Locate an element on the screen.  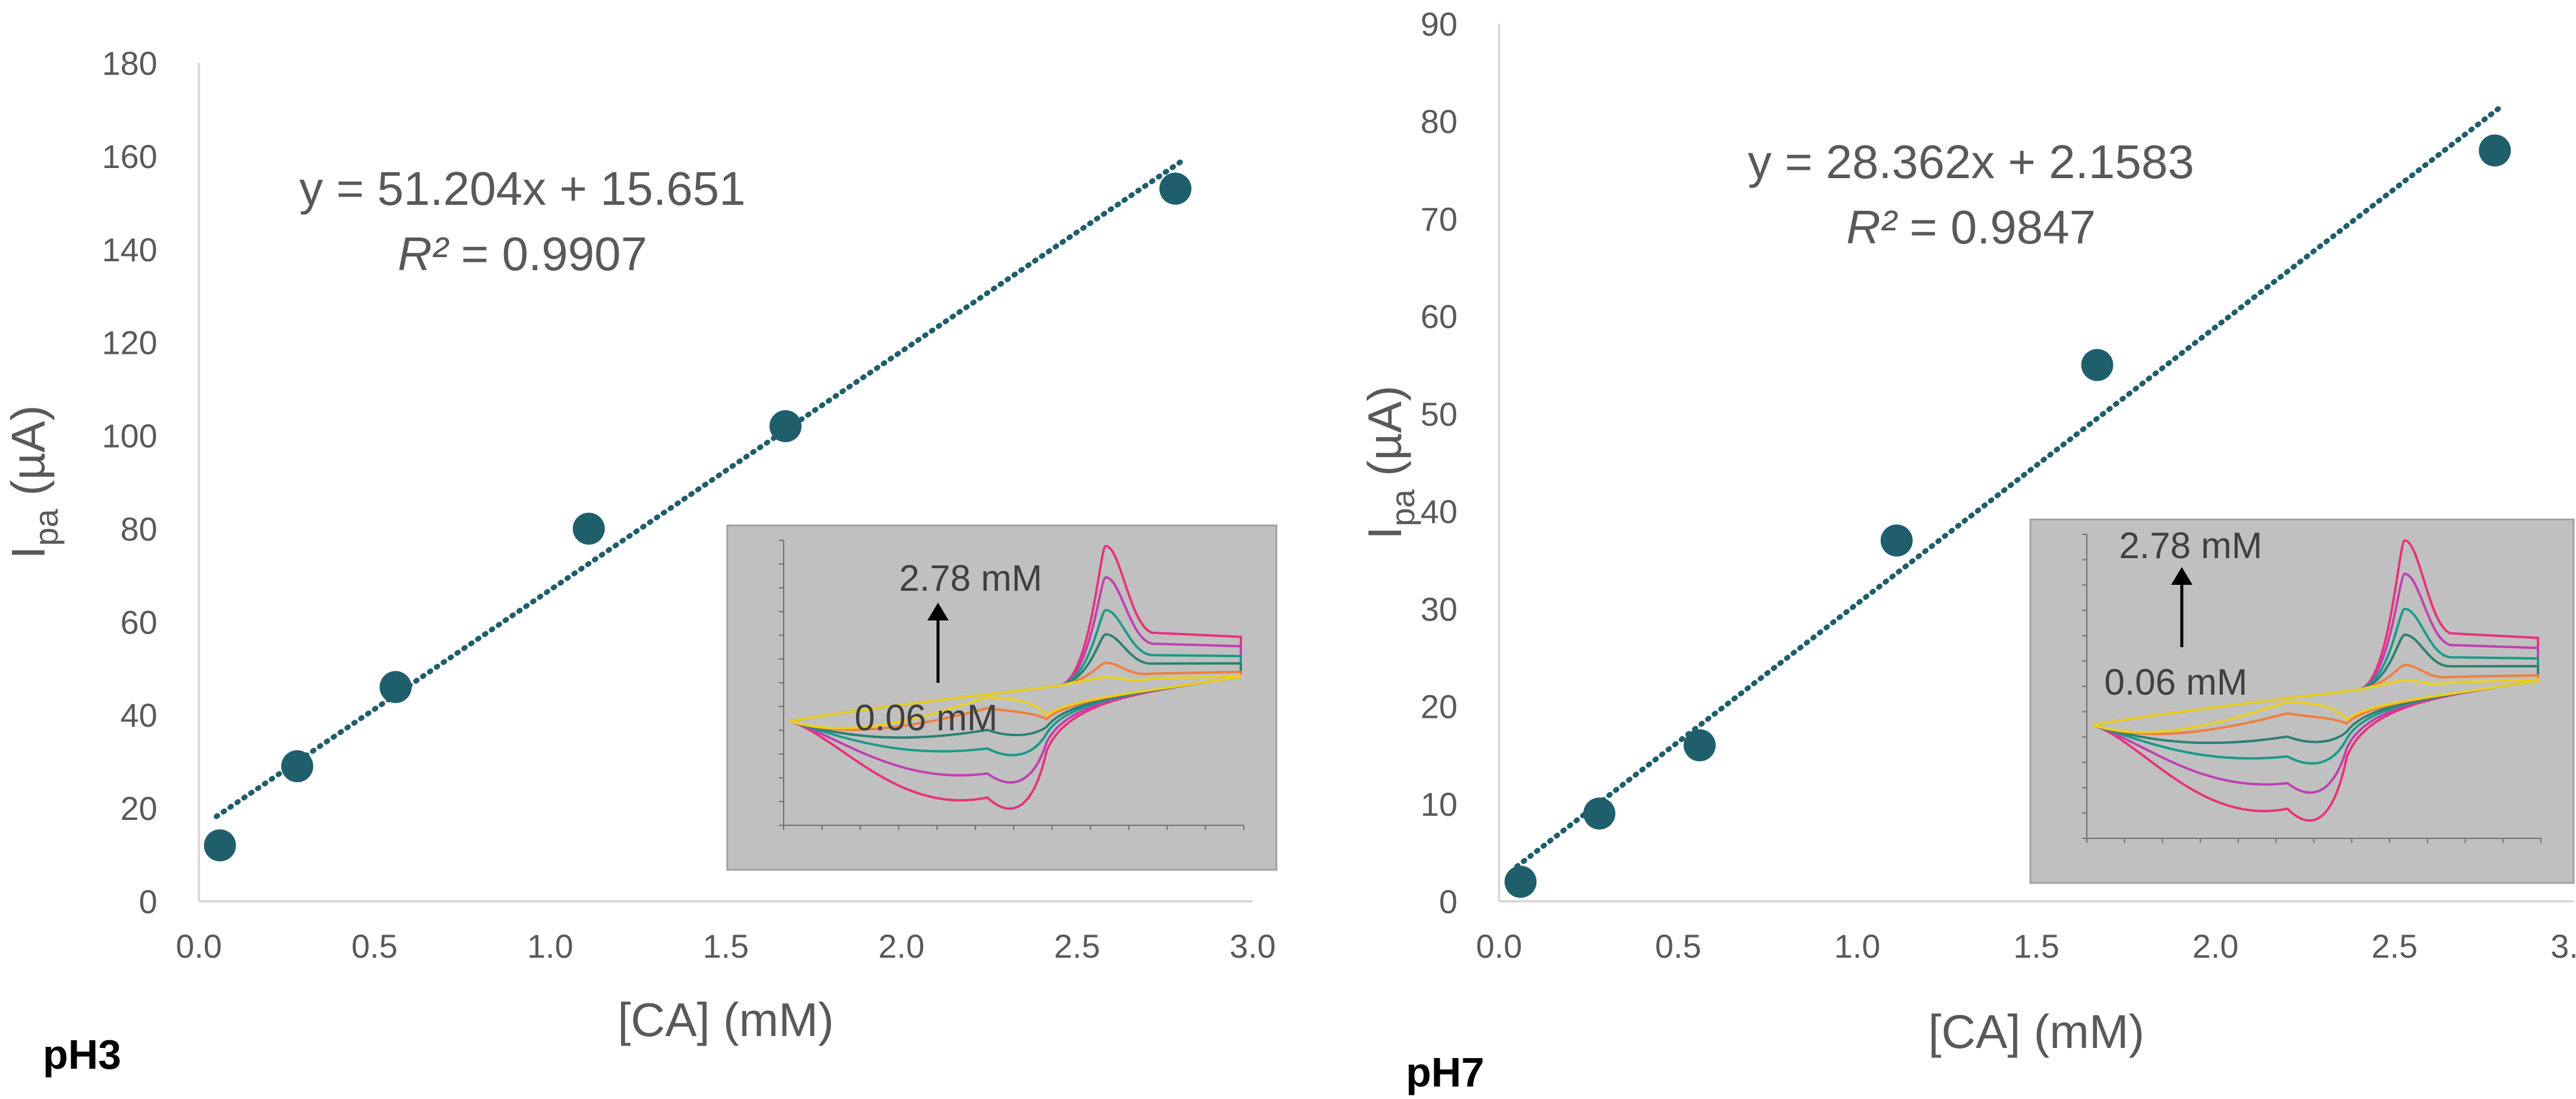
trendline-equation: y = 28.362x + 2.1583 is located at coordinates (1971, 161).